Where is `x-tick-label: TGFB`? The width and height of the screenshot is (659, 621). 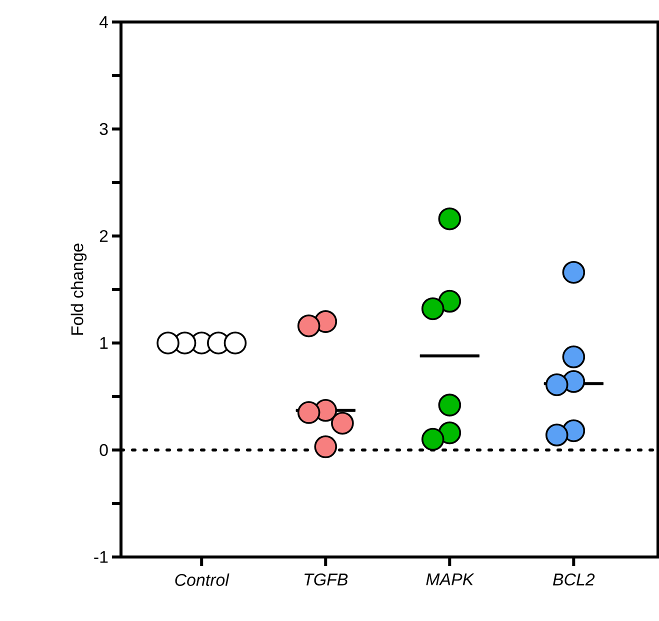 x-tick-label: TGFB is located at coordinates (326, 580).